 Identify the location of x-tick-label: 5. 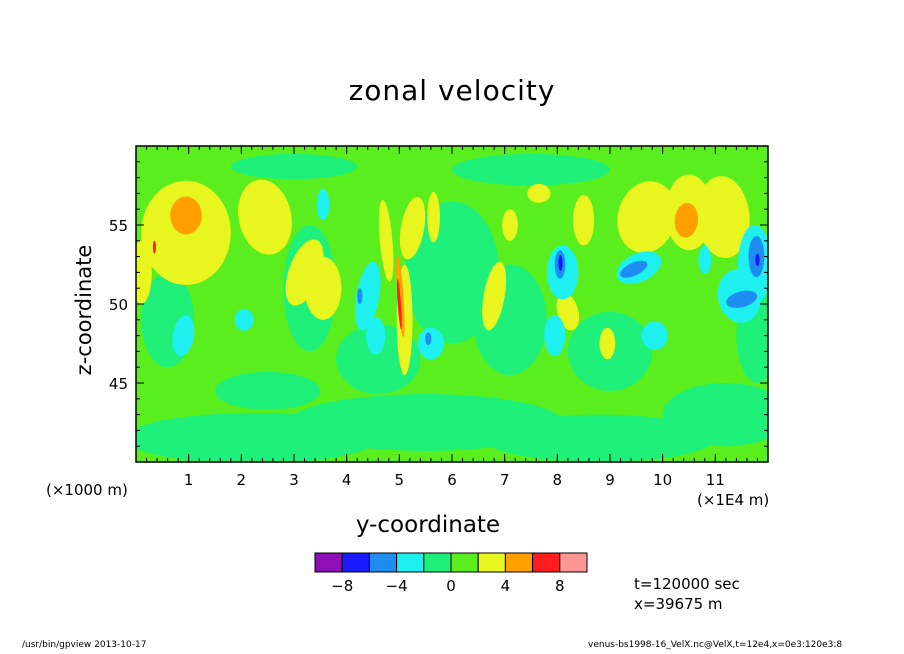
(400, 480).